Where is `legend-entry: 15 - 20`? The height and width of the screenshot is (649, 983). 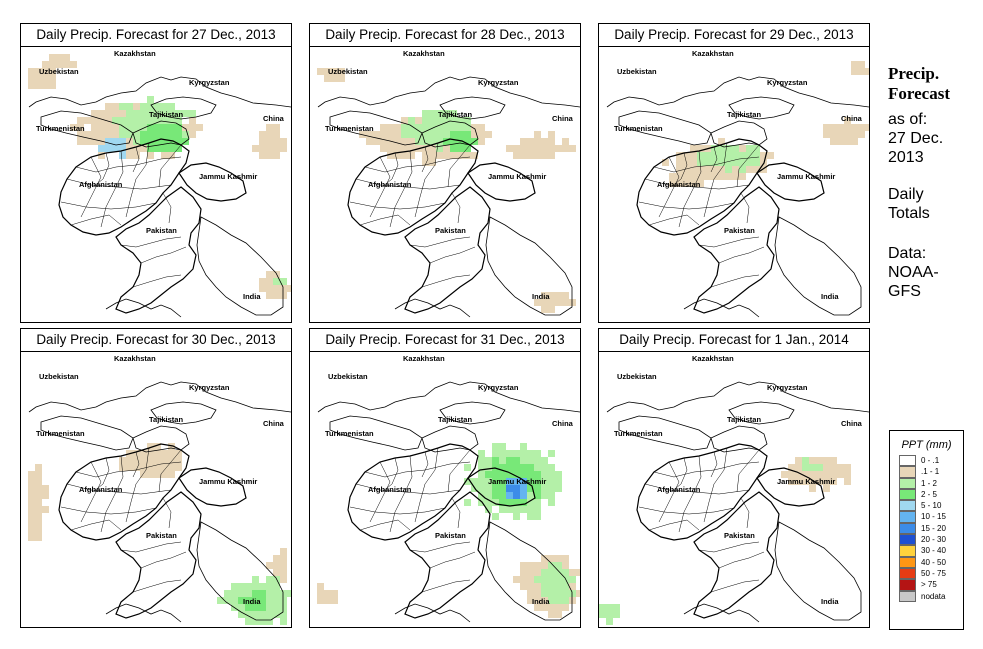
legend-entry: 15 - 20 is located at coordinates (931, 528).